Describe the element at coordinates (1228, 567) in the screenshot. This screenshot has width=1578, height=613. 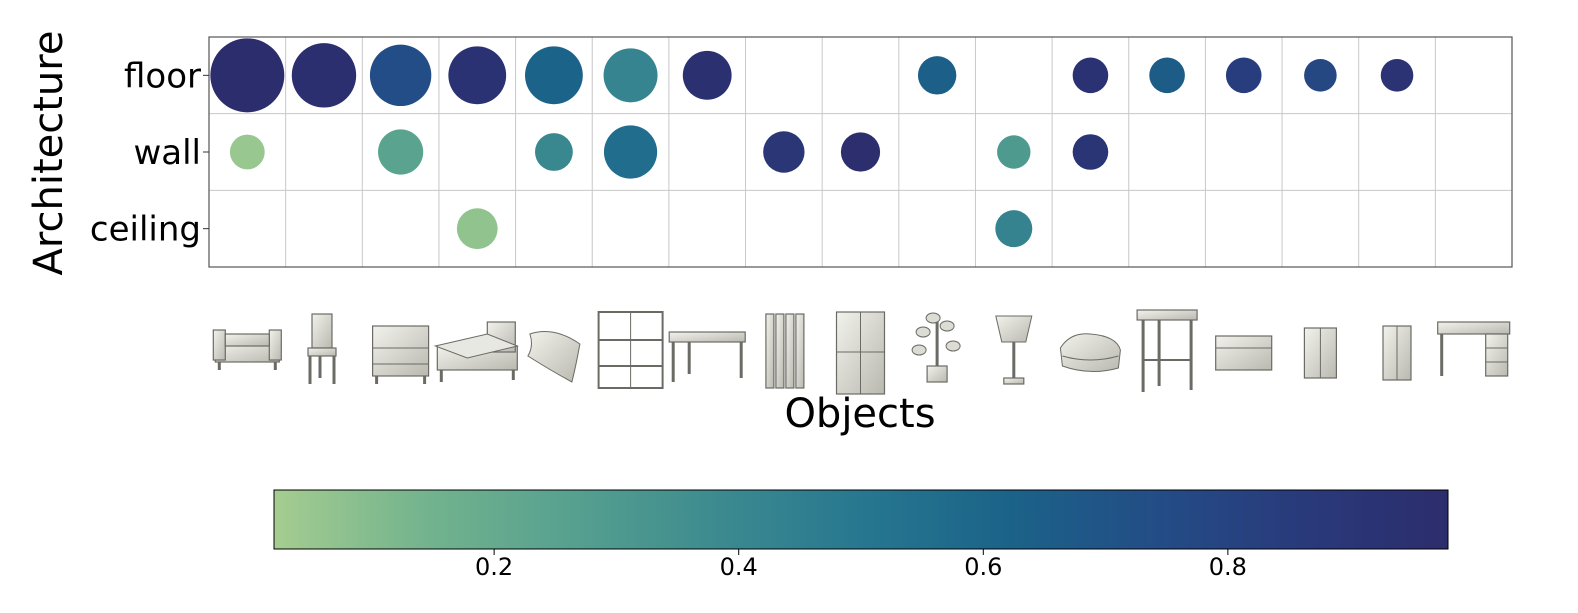
I see `colorbar-tick-label: 0.8` at that location.